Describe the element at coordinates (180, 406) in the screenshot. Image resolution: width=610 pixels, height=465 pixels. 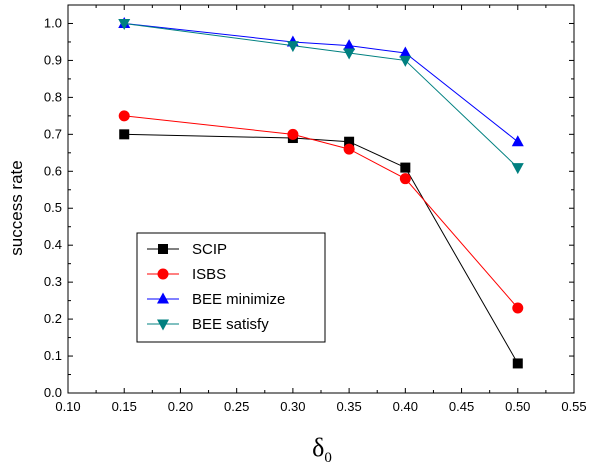
I see `x-tick-label: 0.20` at that location.